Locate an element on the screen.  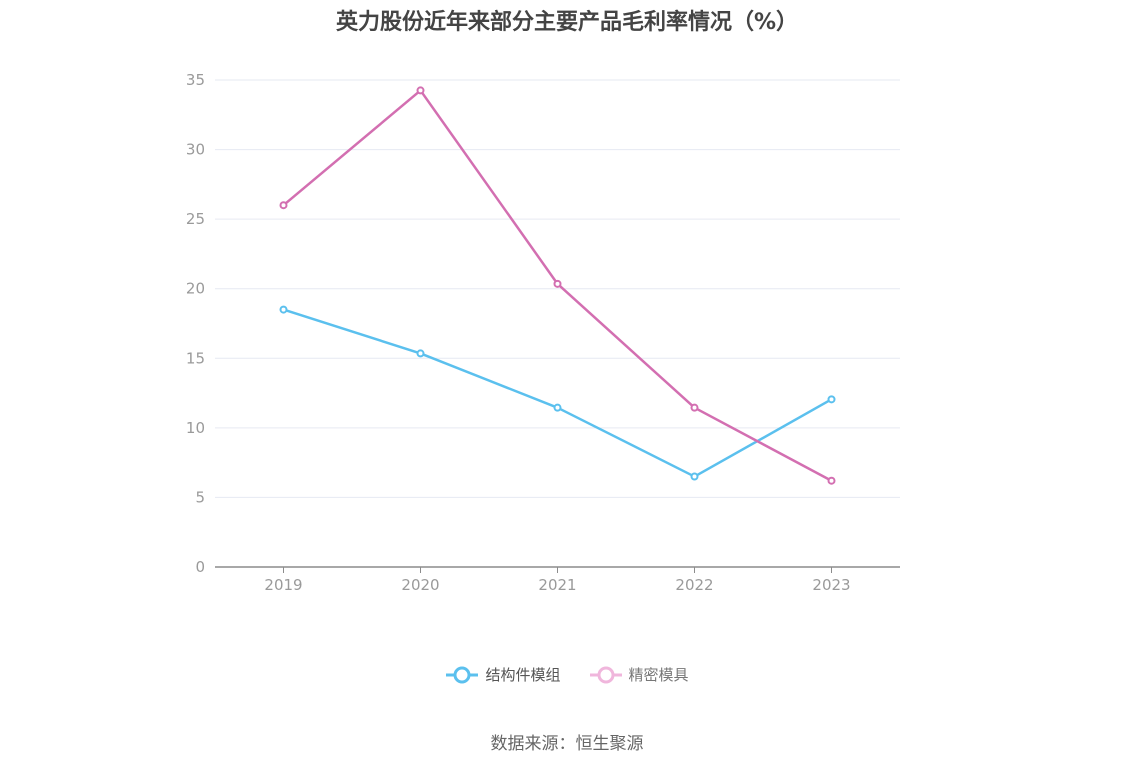
y-tick-label: 20 is located at coordinates (195, 289).